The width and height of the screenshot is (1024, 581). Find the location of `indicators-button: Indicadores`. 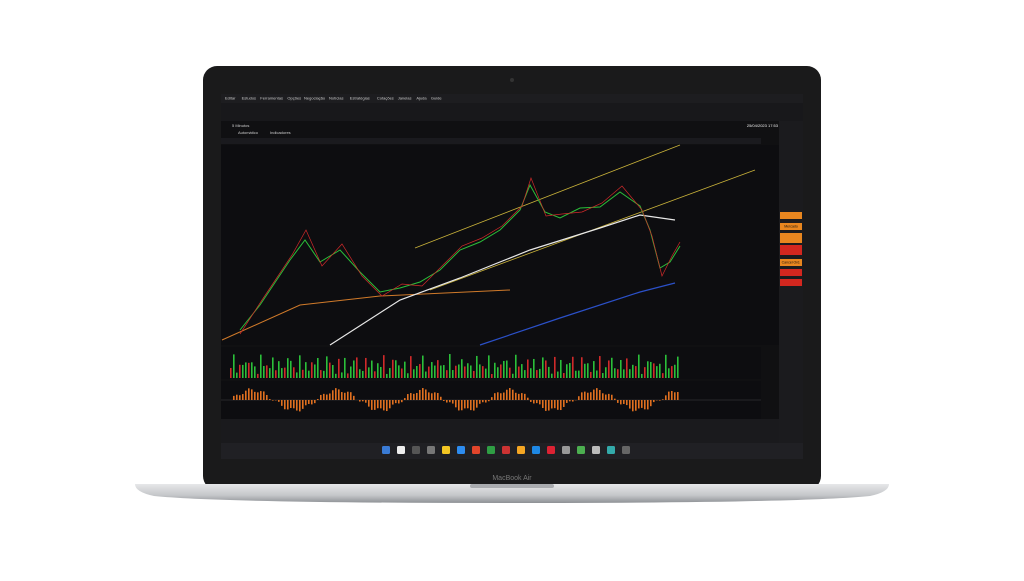

indicators-button: Indicadores is located at coordinates (280, 132).